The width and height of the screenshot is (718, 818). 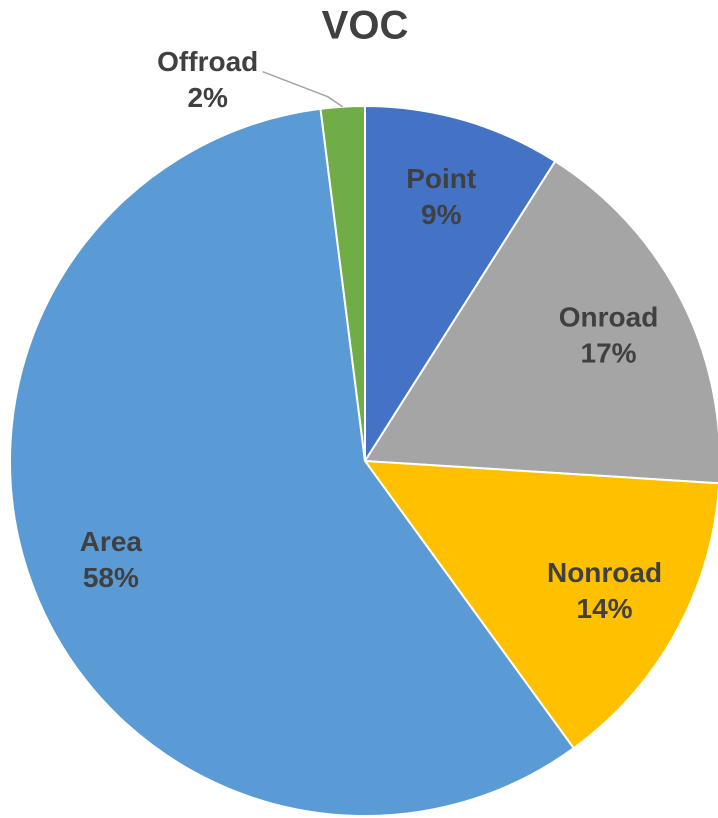 What do you see at coordinates (609, 316) in the screenshot?
I see `slice-label: Onroad` at bounding box center [609, 316].